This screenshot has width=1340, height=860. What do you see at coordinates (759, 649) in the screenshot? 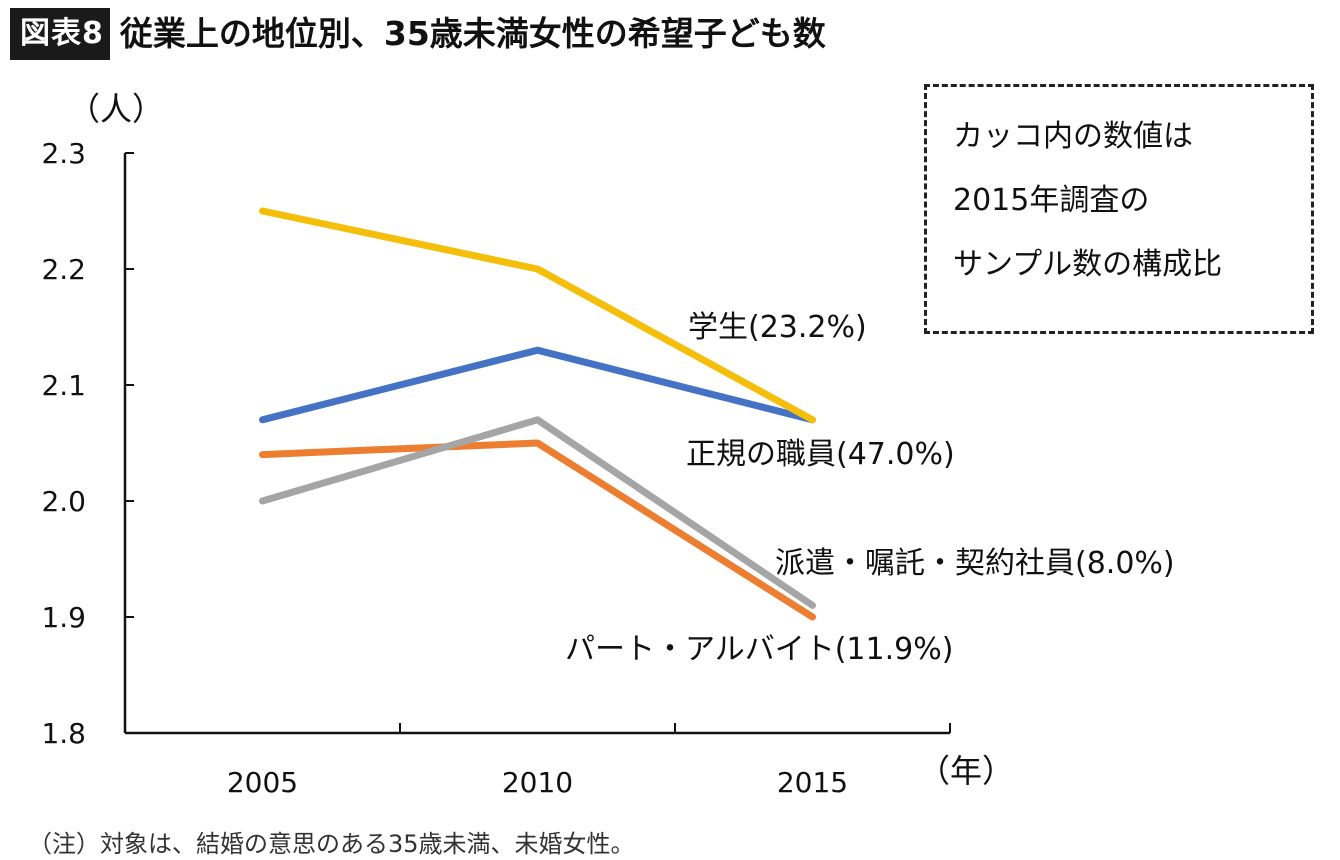
I see `series-label: パート・アルバイト(11.9%)` at bounding box center [759, 649].